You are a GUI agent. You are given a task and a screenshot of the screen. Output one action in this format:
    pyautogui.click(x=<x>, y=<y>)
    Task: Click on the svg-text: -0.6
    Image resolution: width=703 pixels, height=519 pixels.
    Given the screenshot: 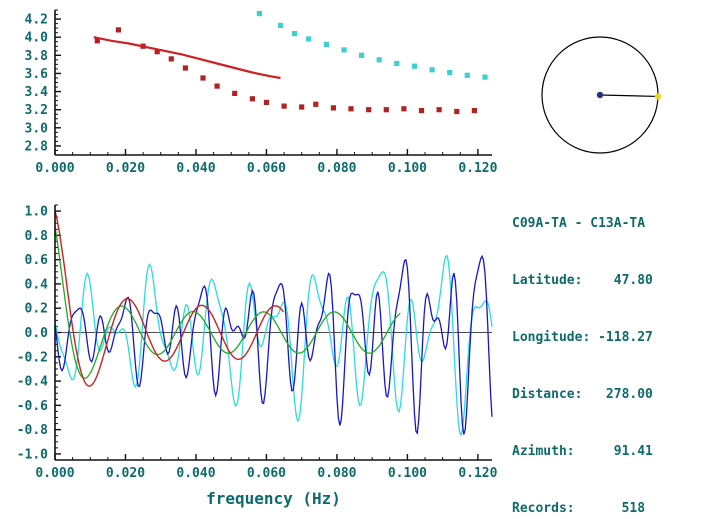 What is the action you would take?
    pyautogui.click(x=32, y=406)
    